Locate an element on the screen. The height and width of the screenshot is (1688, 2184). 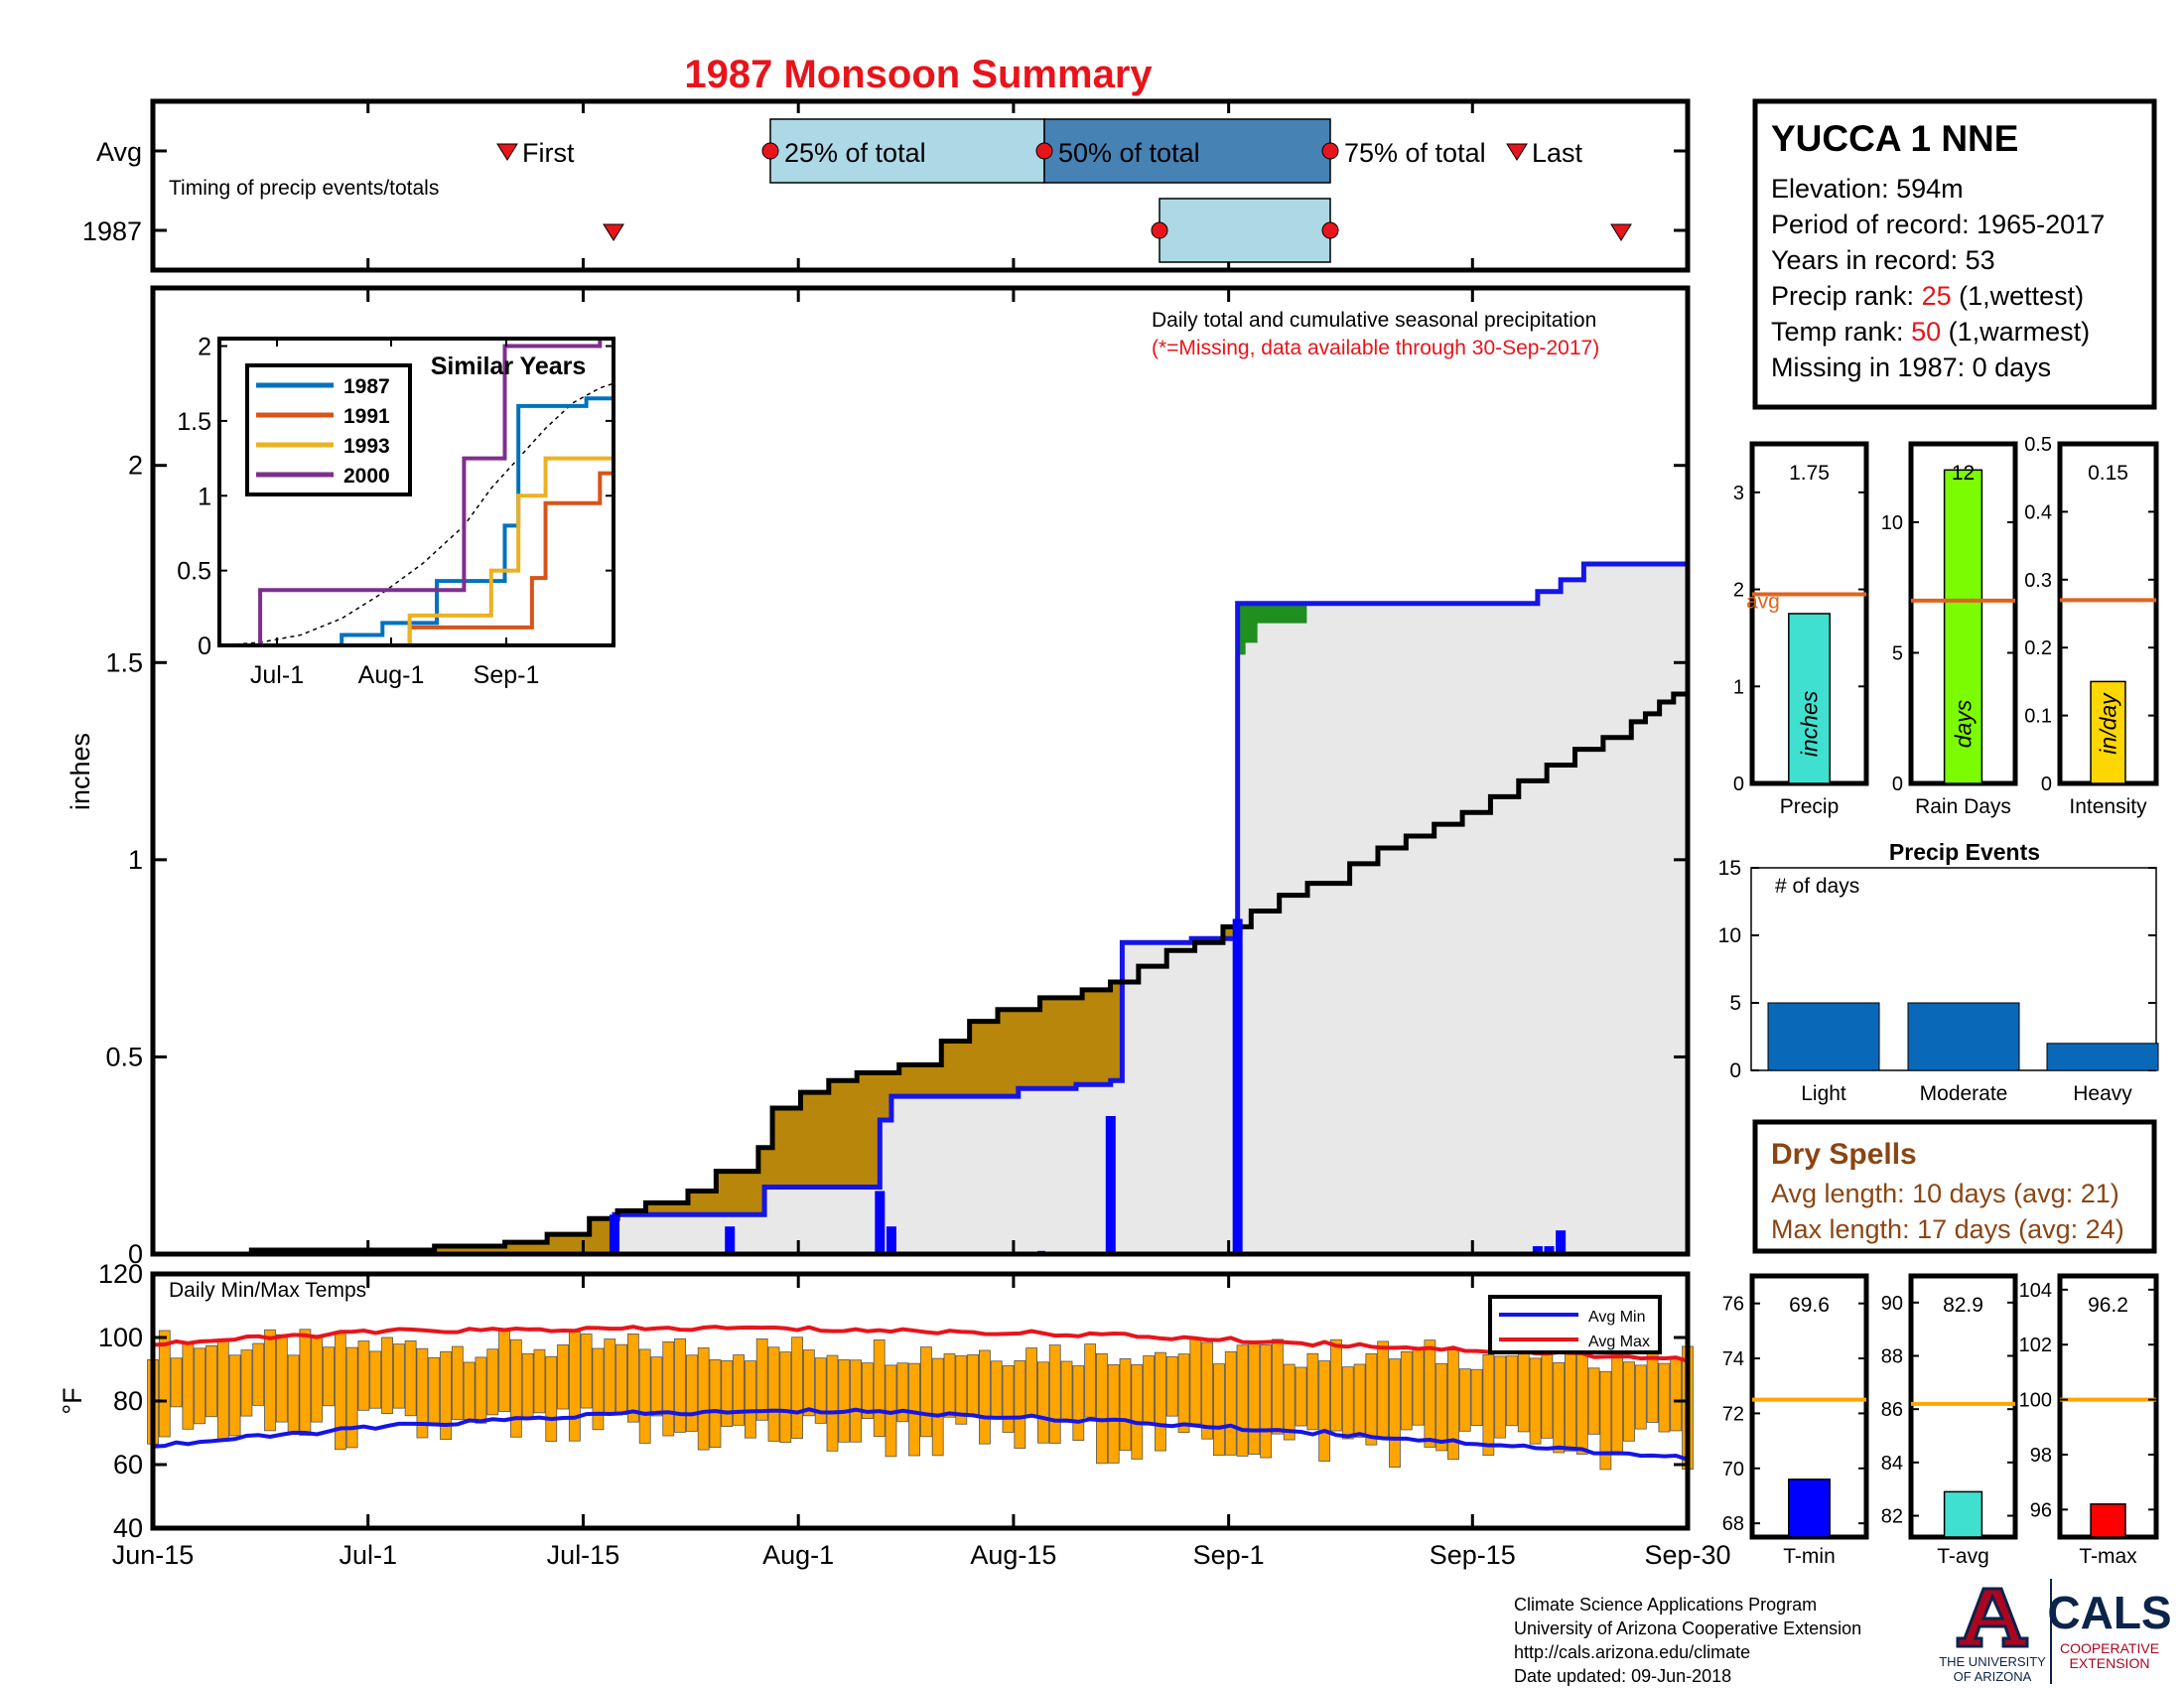
temp-stat-bar-tmax is located at coordinates (2108, 1520).